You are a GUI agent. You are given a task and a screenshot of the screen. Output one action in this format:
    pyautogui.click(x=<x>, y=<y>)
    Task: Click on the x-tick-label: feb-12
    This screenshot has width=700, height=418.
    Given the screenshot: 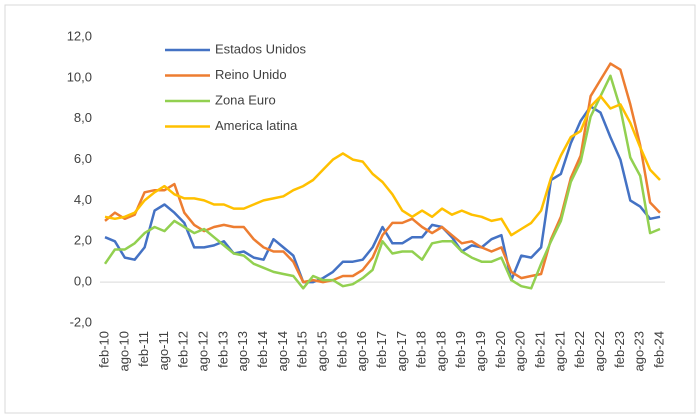 What is the action you would take?
    pyautogui.click(x=183, y=349)
    